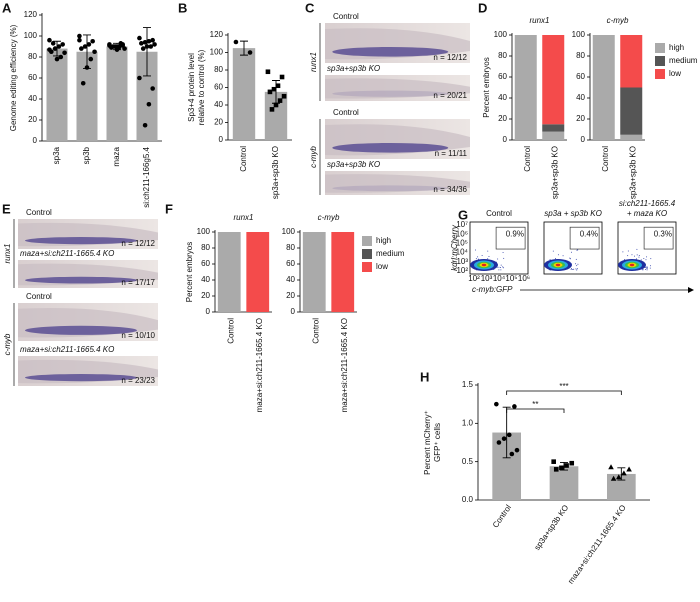  Describe the element at coordinates (138, 335) in the screenshot. I see `embryo-count: n = 10/10` at that location.